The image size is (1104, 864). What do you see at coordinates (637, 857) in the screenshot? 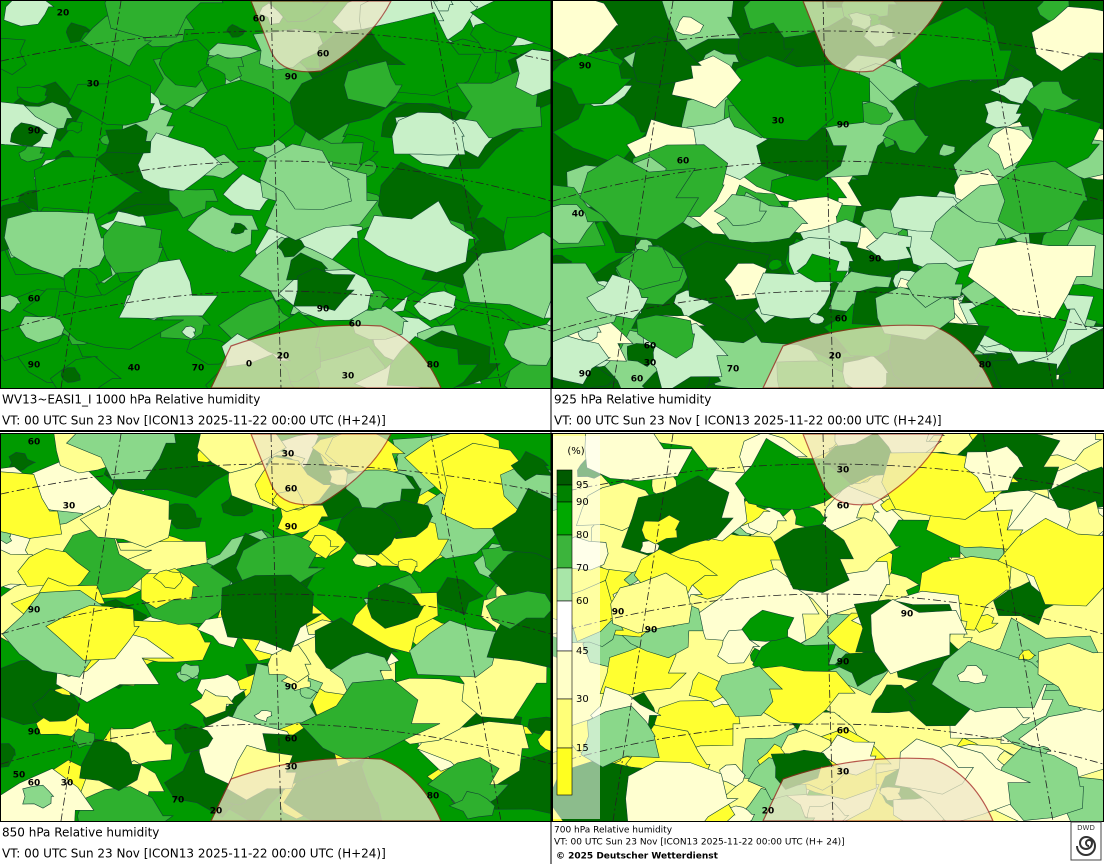
I see `copyright: © 2025 Deutscher Wetterdienst` at bounding box center [637, 857].